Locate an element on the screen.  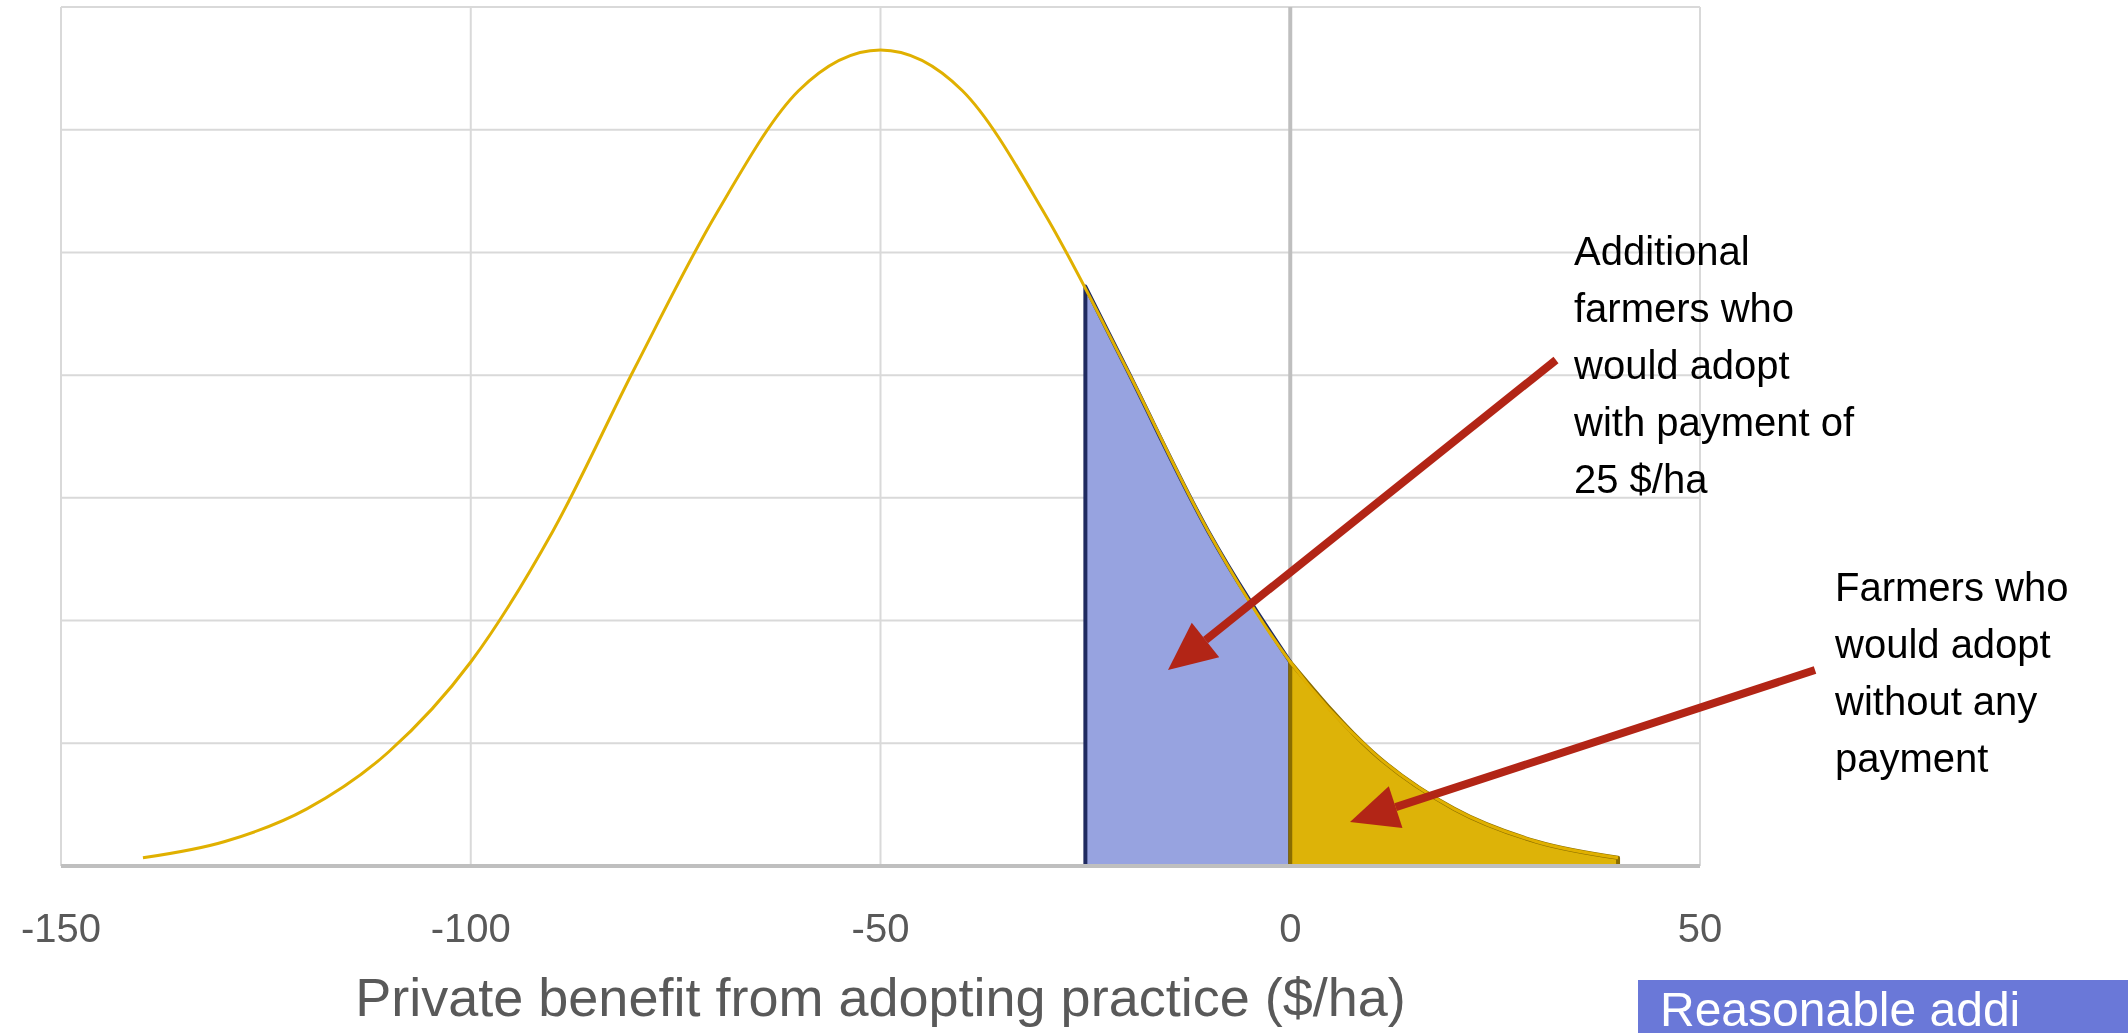
x-tick-label: 50 is located at coordinates (1700, 928).